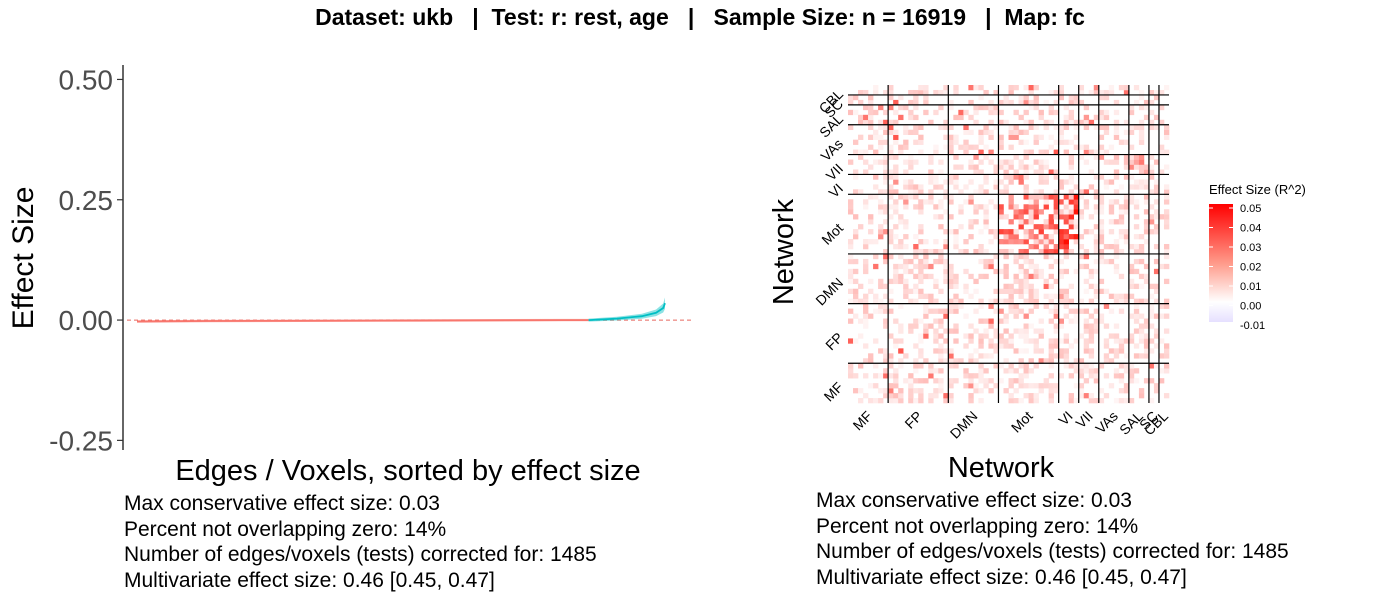 The height and width of the screenshot is (600, 1400). I want to click on heatmap-y-axis-label: Network, so click(784, 251).